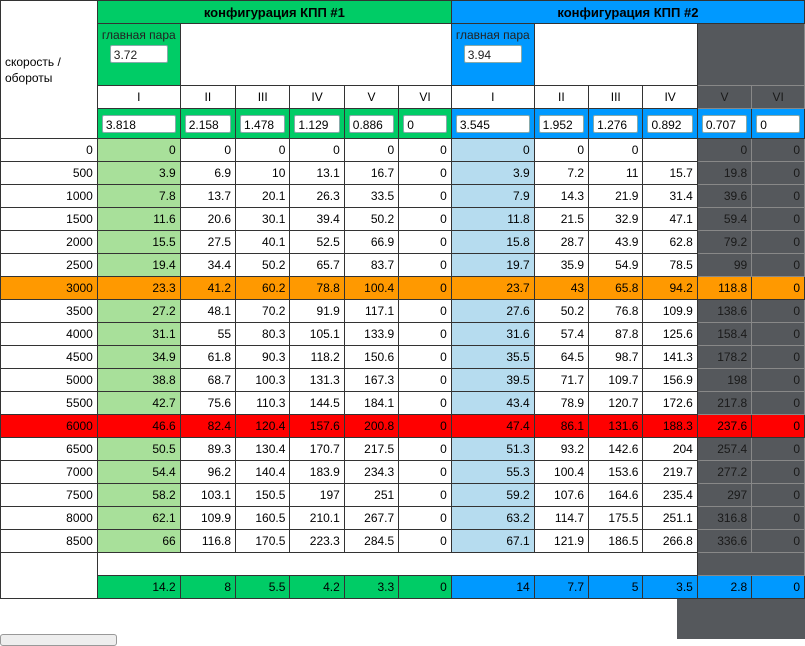 The height and width of the screenshot is (646, 805). What do you see at coordinates (49, 426) in the screenshot?
I see `rpm-cell: 6000` at bounding box center [49, 426].